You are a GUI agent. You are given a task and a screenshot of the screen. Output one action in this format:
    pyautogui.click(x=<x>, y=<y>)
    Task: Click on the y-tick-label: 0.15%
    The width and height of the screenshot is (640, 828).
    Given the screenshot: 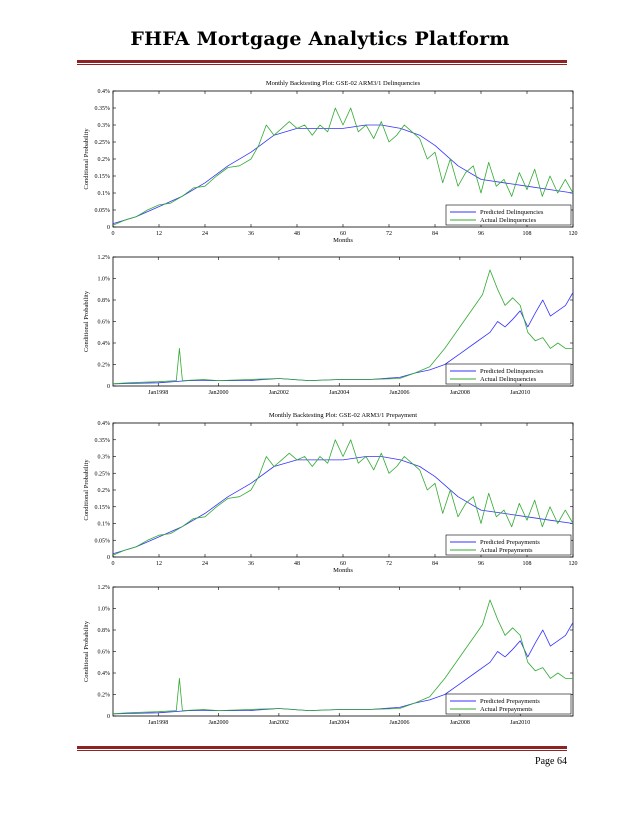 What is the action you would take?
    pyautogui.click(x=103, y=508)
    